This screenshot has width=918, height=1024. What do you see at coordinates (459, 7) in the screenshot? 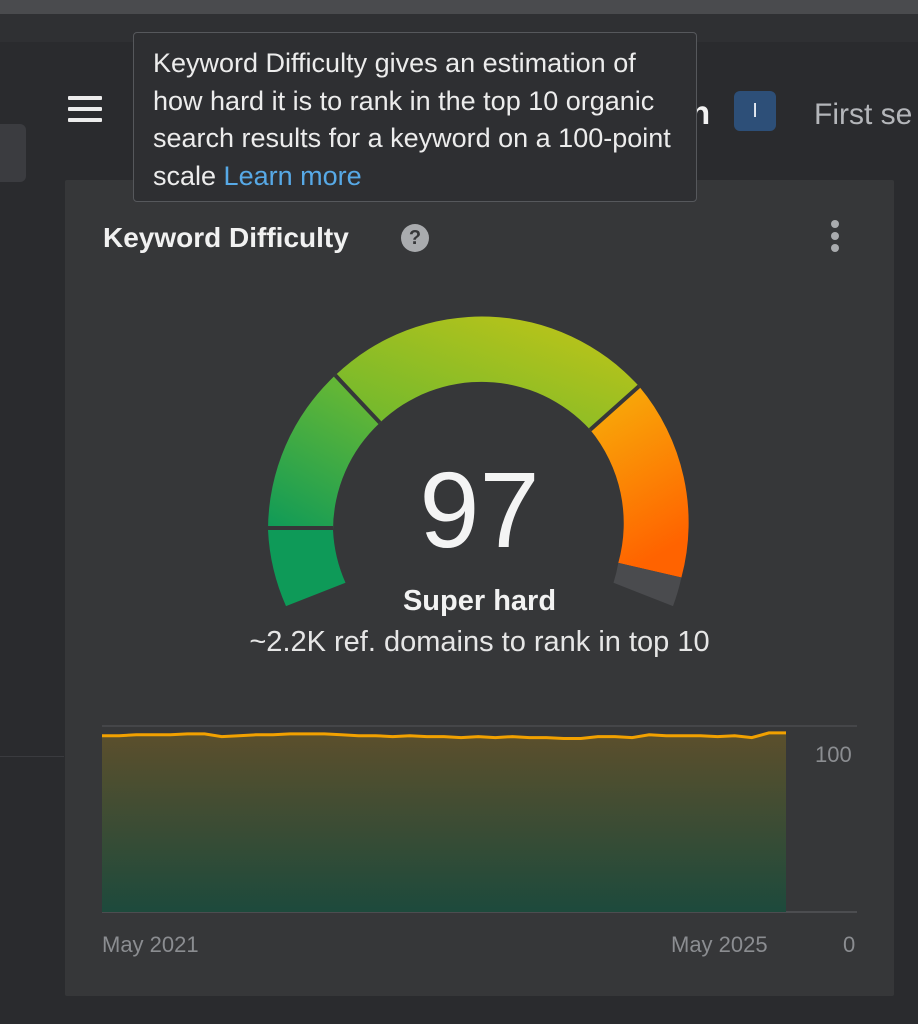
I see `window-top-strip` at bounding box center [459, 7].